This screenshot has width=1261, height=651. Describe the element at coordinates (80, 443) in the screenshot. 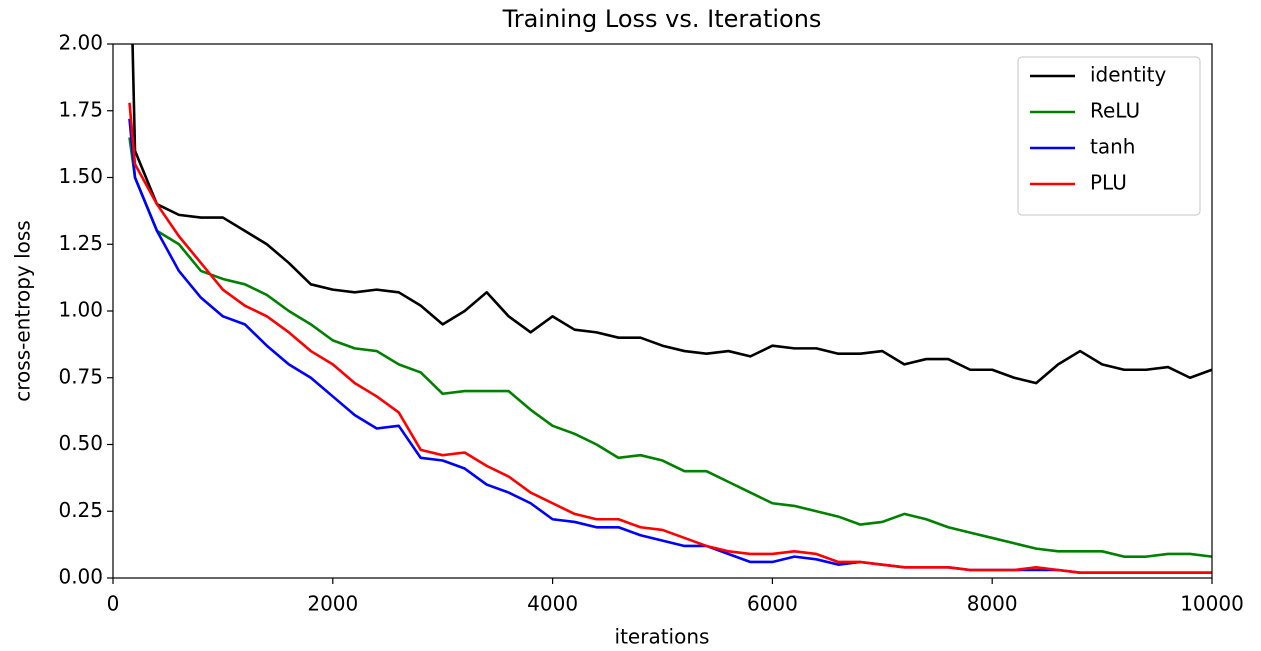

I see `y-tick-label: 0.50` at that location.